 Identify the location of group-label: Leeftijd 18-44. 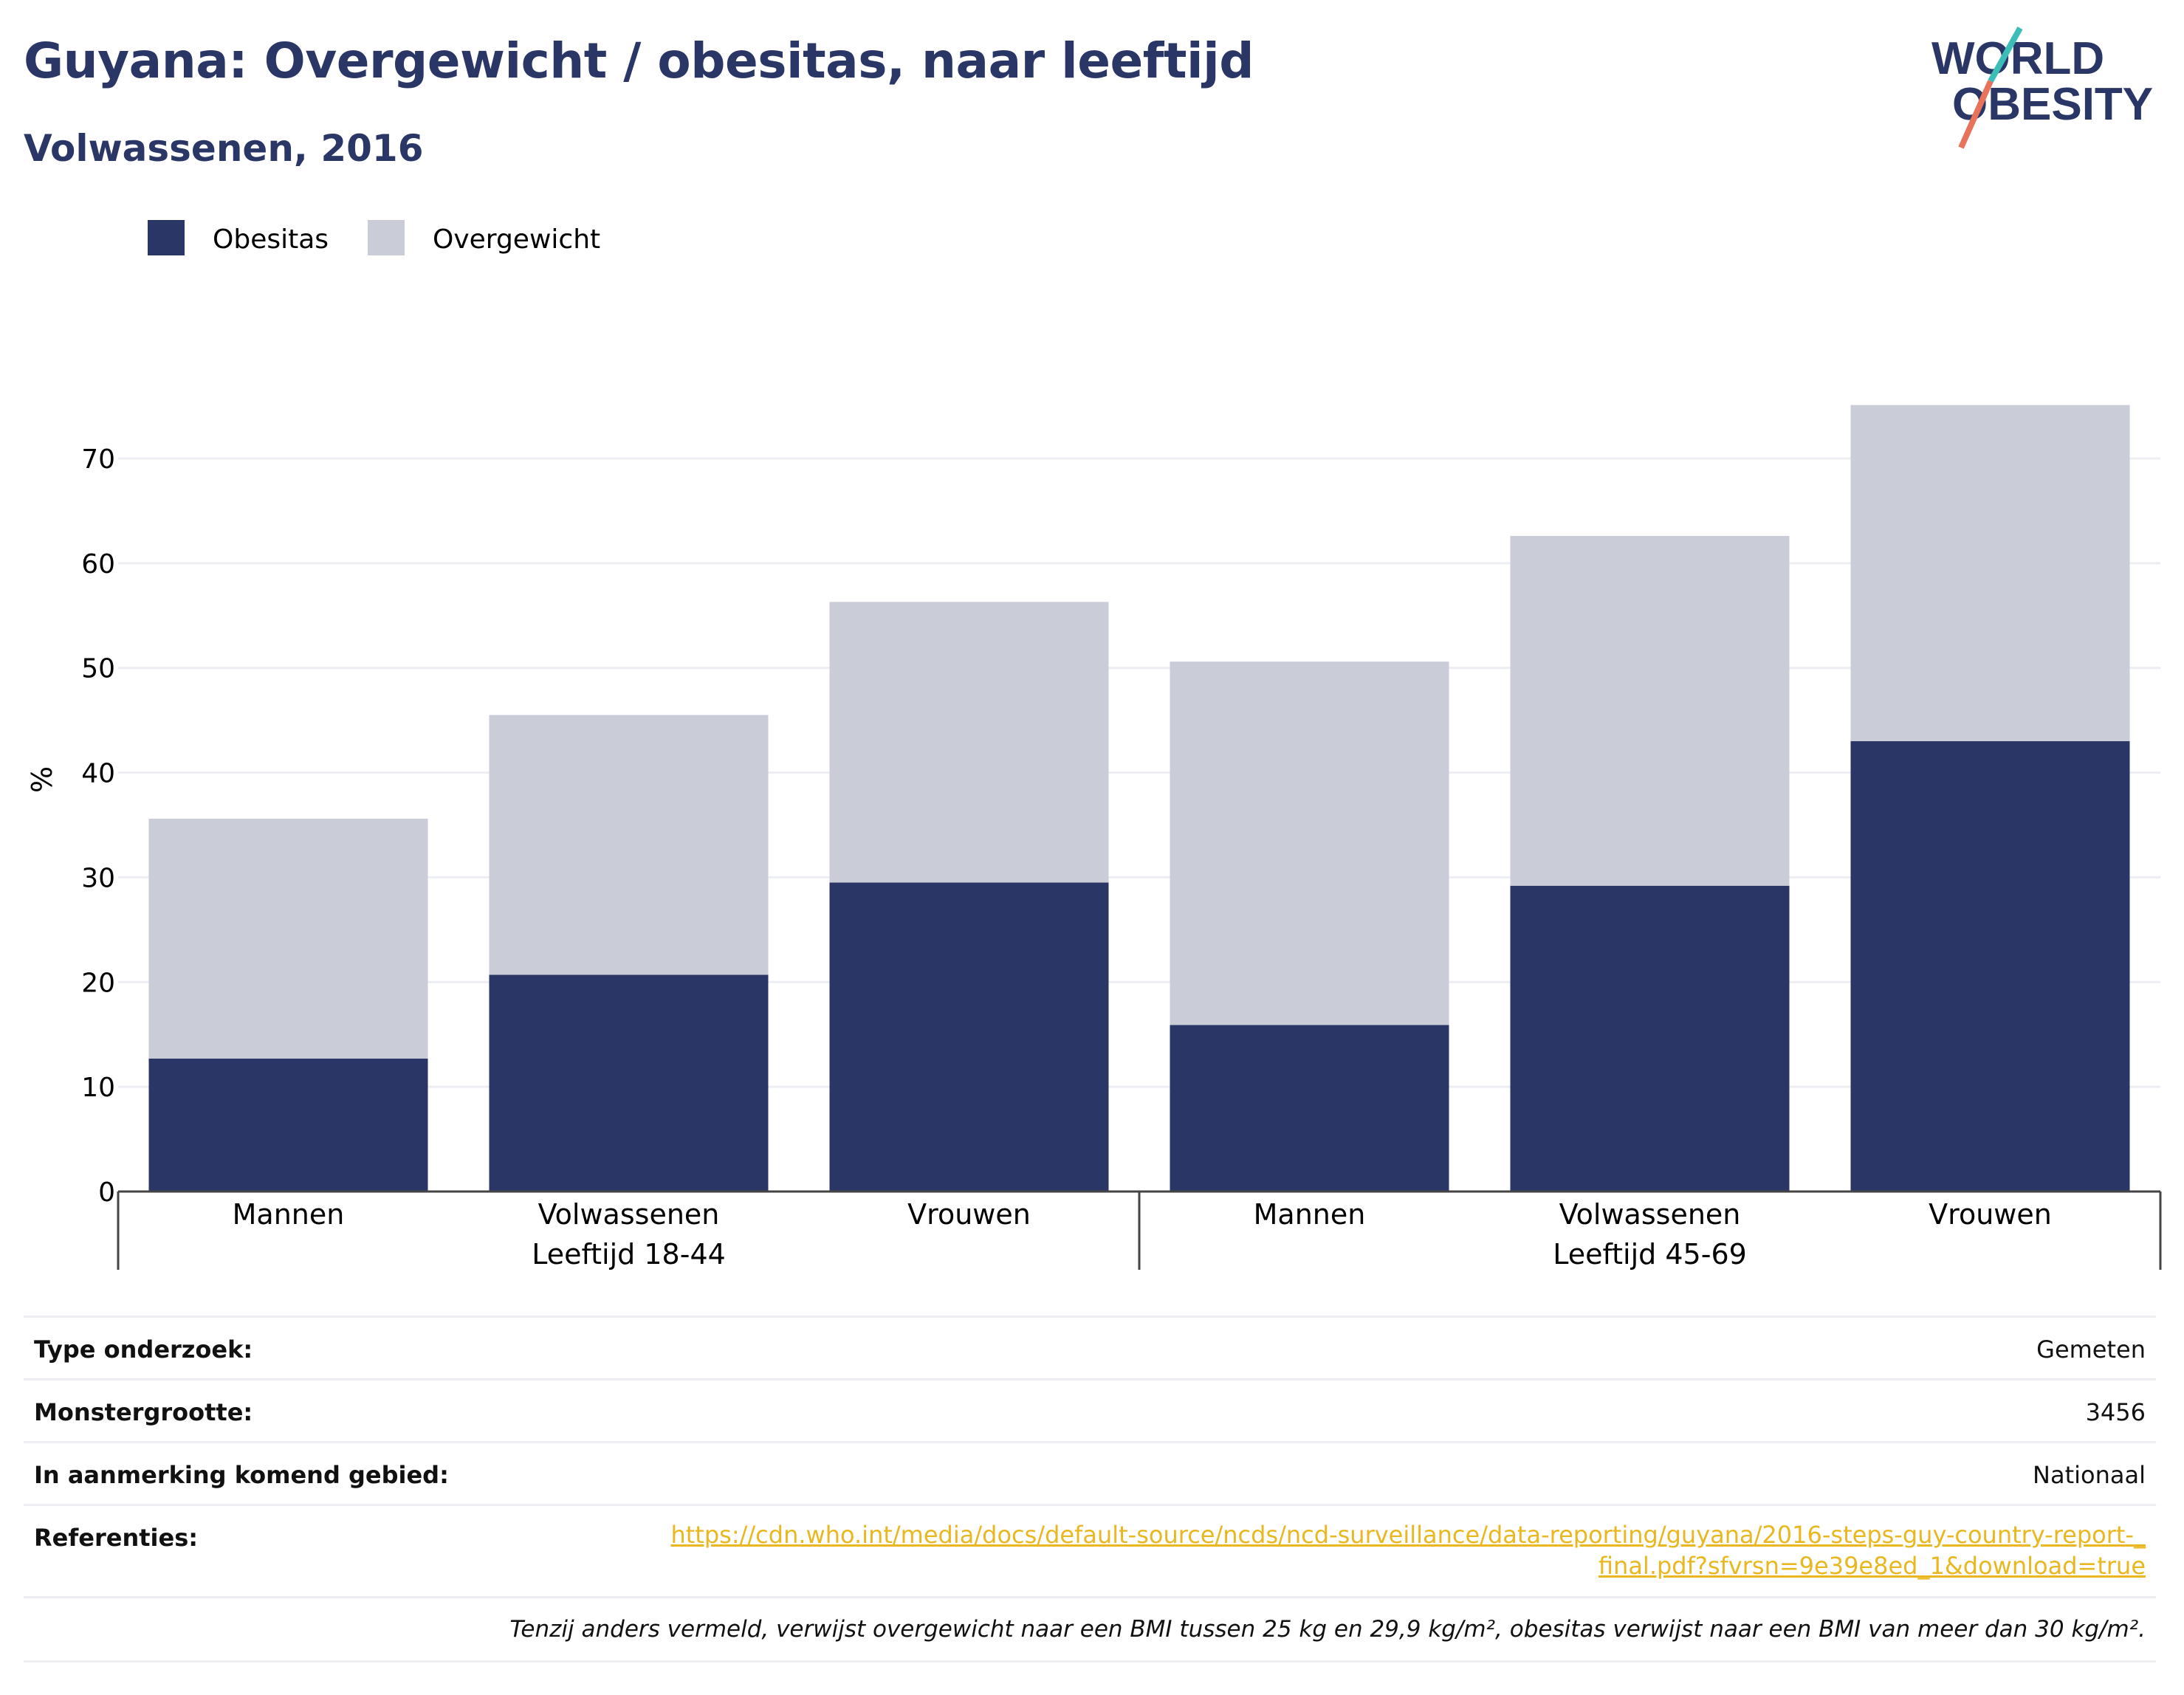
(629, 1254).